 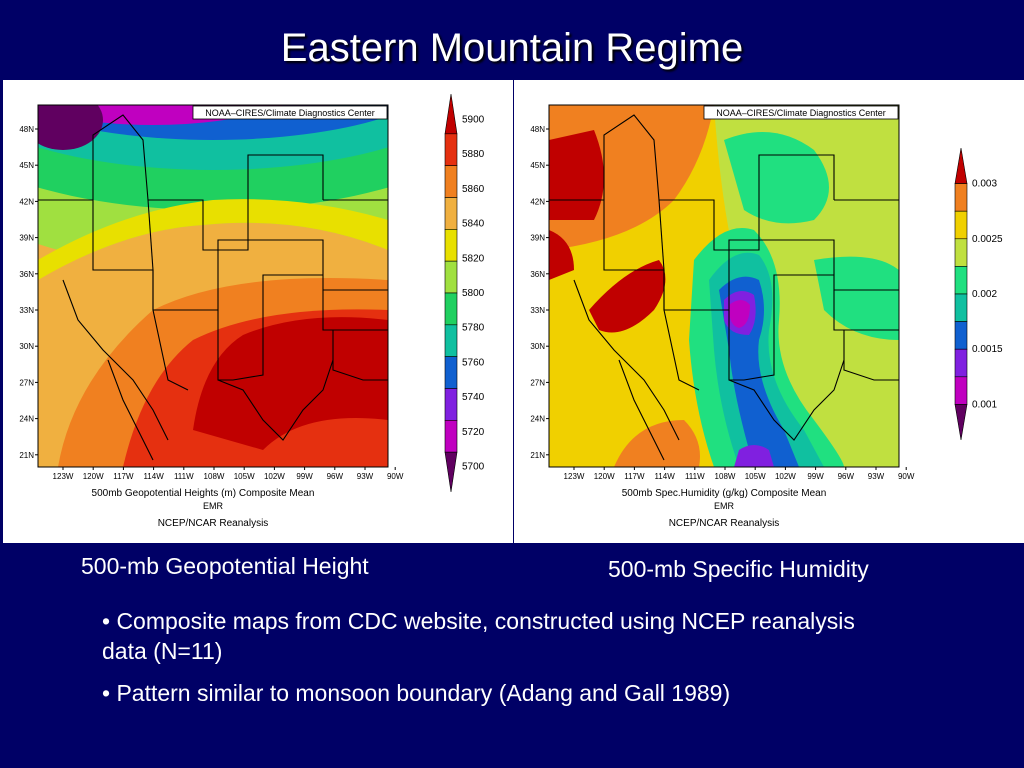 I want to click on colorbar-label: 5720, so click(x=473, y=432).